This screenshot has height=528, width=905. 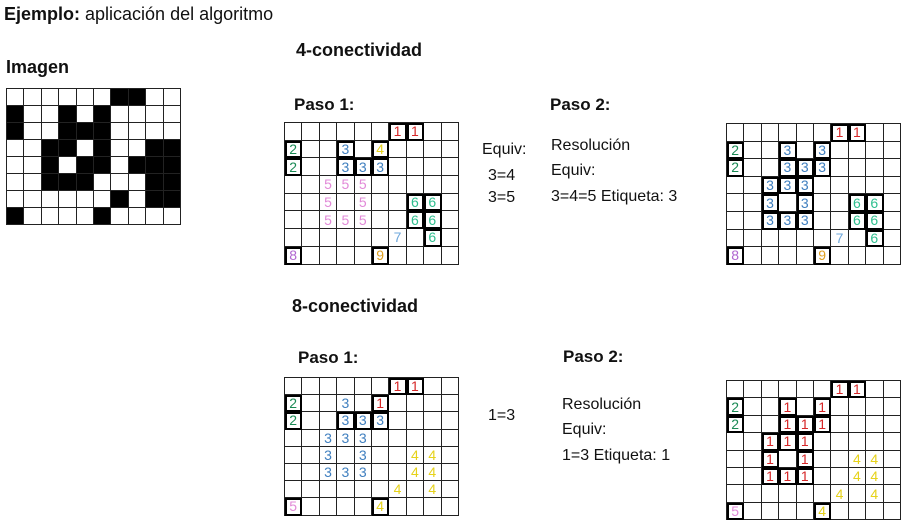 What do you see at coordinates (840, 238) in the screenshot?
I see `label-cell: 7` at bounding box center [840, 238].